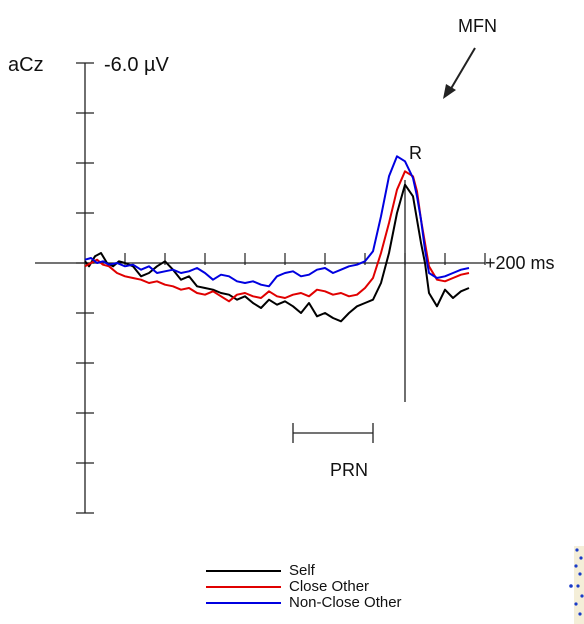 The width and height of the screenshot is (584, 624). What do you see at coordinates (349, 470) in the screenshot?
I see `prn-label: PRN` at bounding box center [349, 470].